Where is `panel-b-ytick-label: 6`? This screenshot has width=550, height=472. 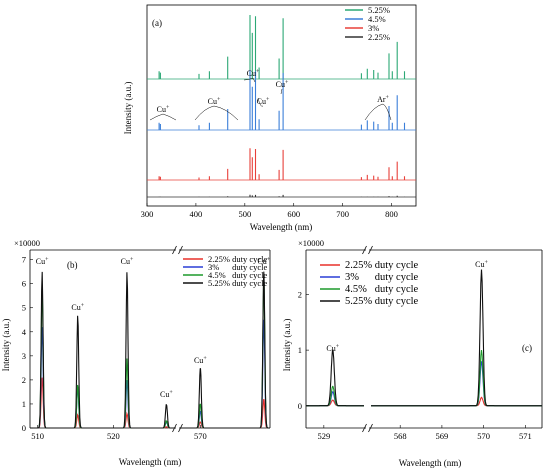
panel-b-ytick-label: 6 is located at coordinates (24, 284).